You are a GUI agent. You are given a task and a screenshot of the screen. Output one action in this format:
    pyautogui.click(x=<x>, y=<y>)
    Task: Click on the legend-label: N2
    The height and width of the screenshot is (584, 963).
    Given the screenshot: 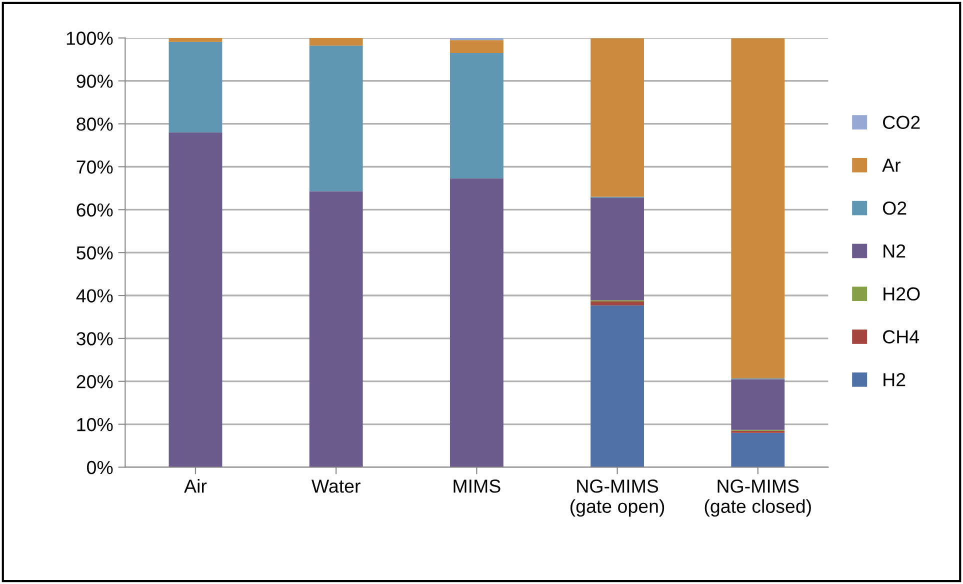 What is the action you would take?
    pyautogui.click(x=895, y=251)
    